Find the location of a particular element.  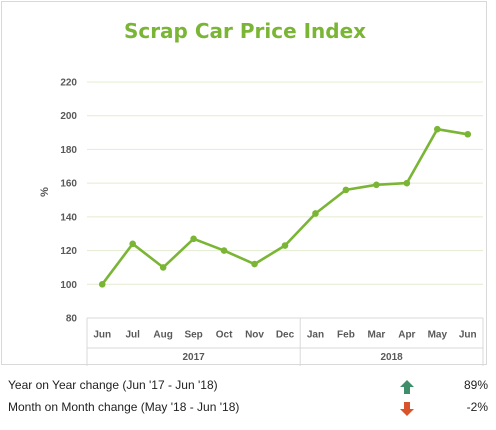

arrow-down-icon is located at coordinates (407, 409).